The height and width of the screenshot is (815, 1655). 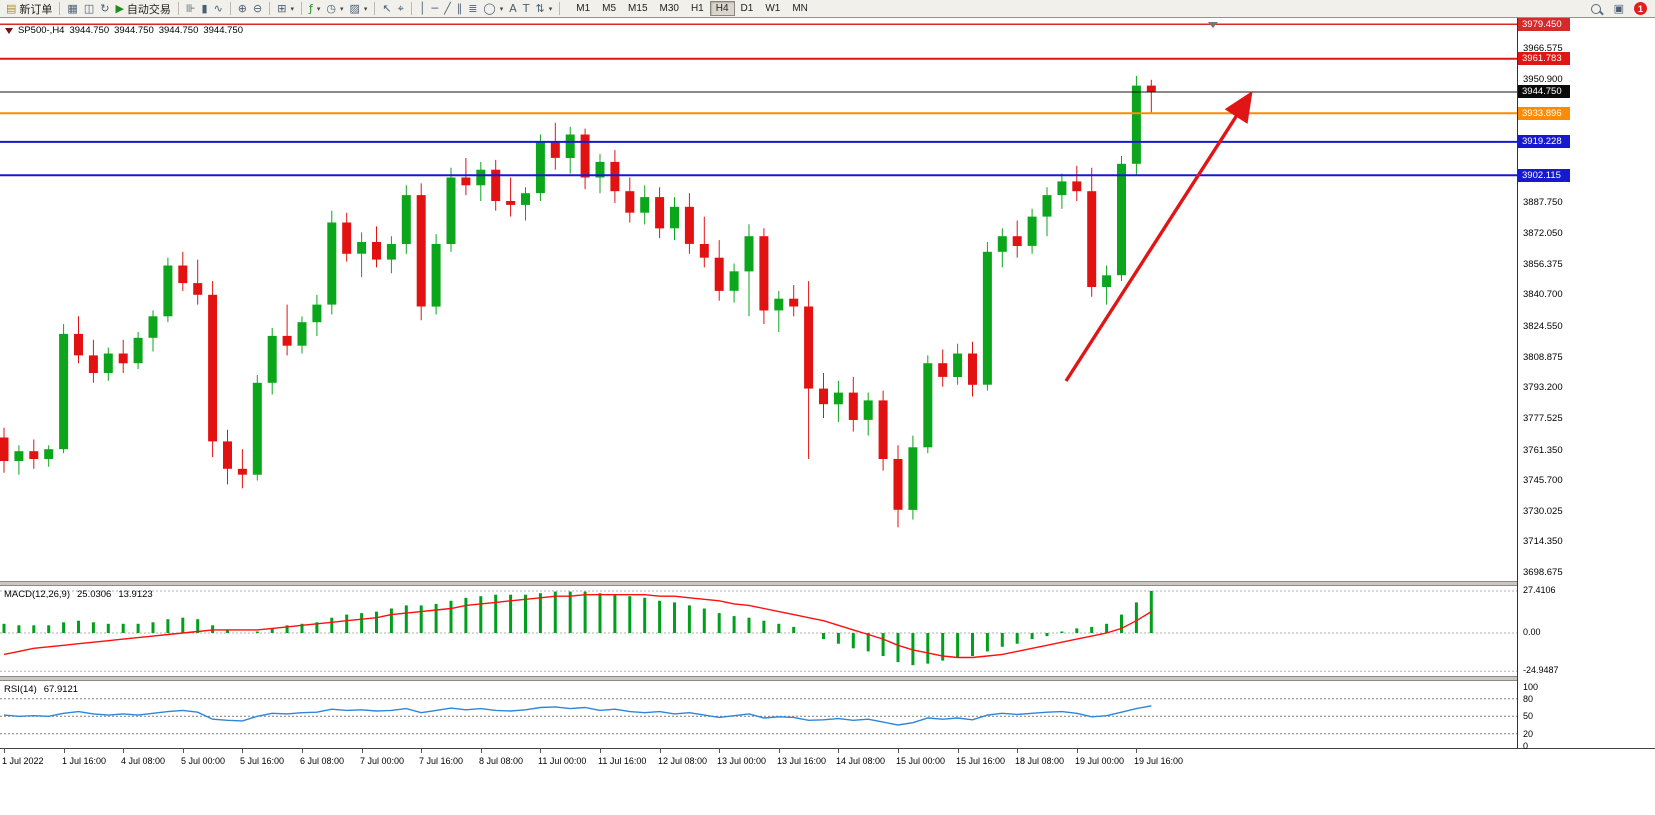 What do you see at coordinates (609, 8) in the screenshot?
I see `timeframe-button-m5: M5` at bounding box center [609, 8].